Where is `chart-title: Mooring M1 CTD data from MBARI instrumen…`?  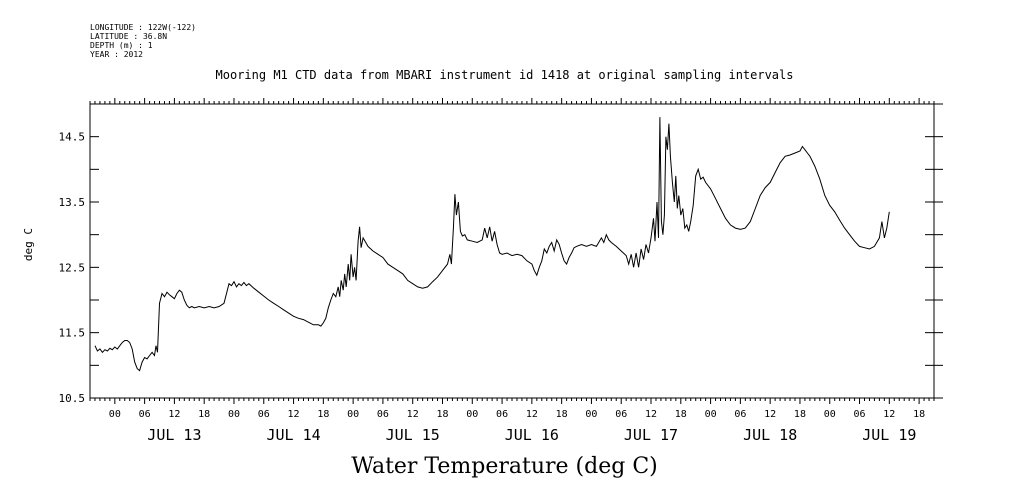
chart-title: Mooring M1 CTD data from MBARI instrumen… is located at coordinates (504, 75).